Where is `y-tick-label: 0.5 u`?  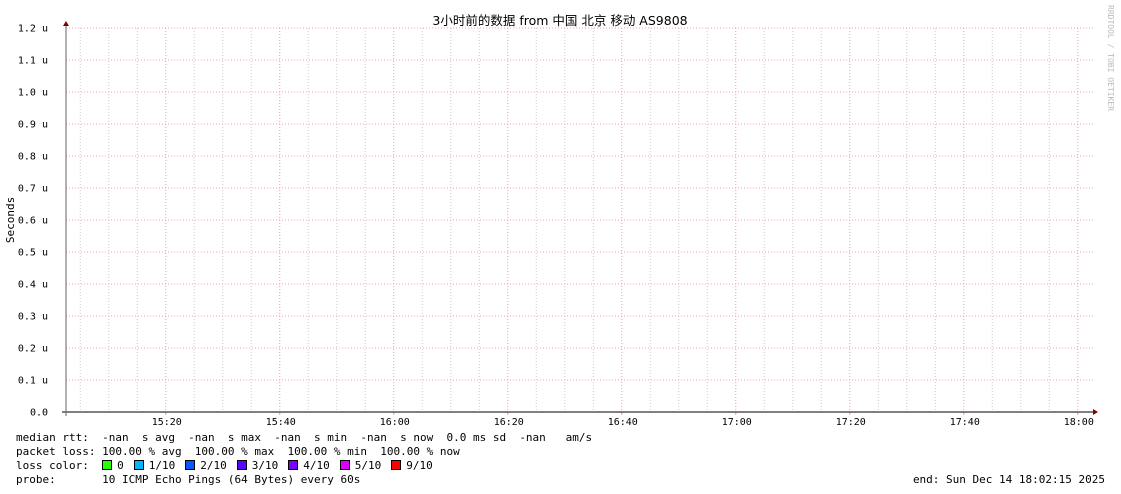 y-tick-label: 0.5 u is located at coordinates (33, 253).